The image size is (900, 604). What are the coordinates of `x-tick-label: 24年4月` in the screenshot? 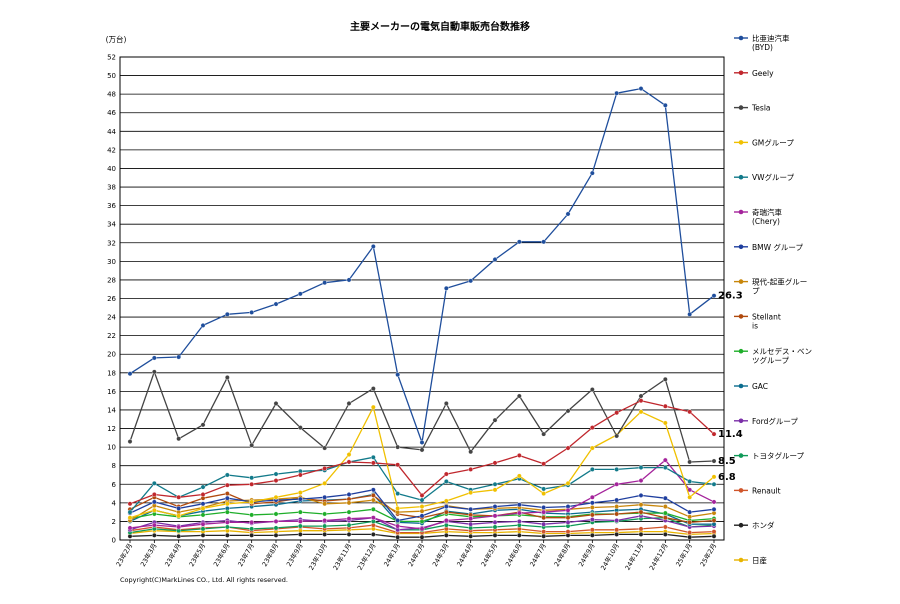 It's located at (464, 555).